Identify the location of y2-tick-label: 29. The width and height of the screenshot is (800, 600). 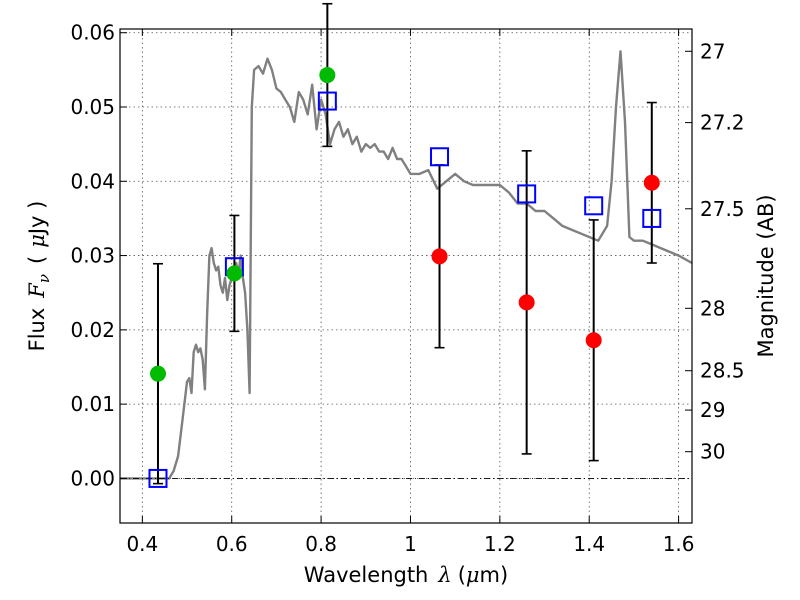
(712, 410).